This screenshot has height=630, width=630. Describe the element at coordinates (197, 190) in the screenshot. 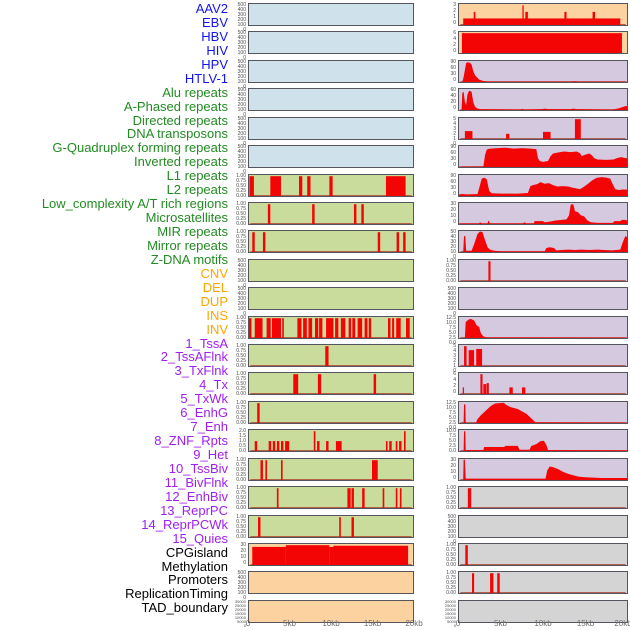

I see `track-label: L2 repeats` at that location.